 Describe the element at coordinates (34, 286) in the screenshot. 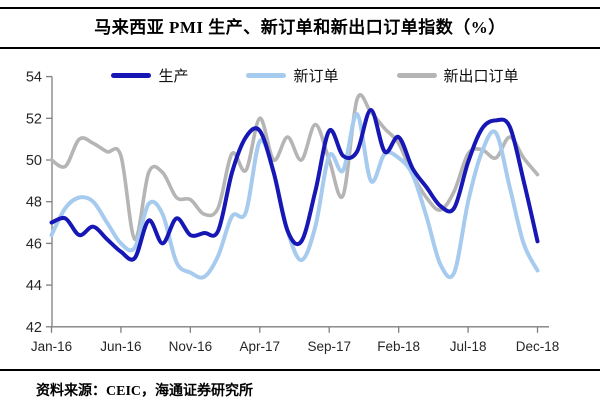

I see `y-axis-tick-label: 44` at that location.